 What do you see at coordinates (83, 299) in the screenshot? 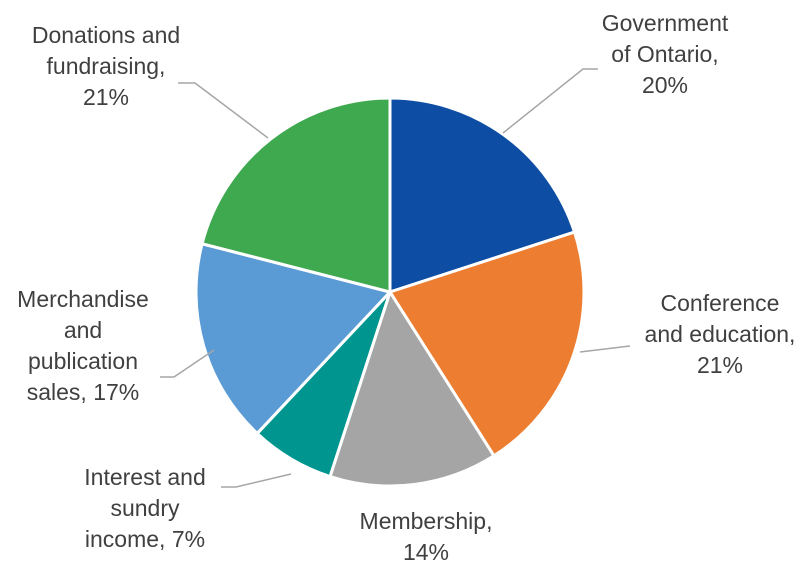
I see `label-line: Merchandise` at bounding box center [83, 299].